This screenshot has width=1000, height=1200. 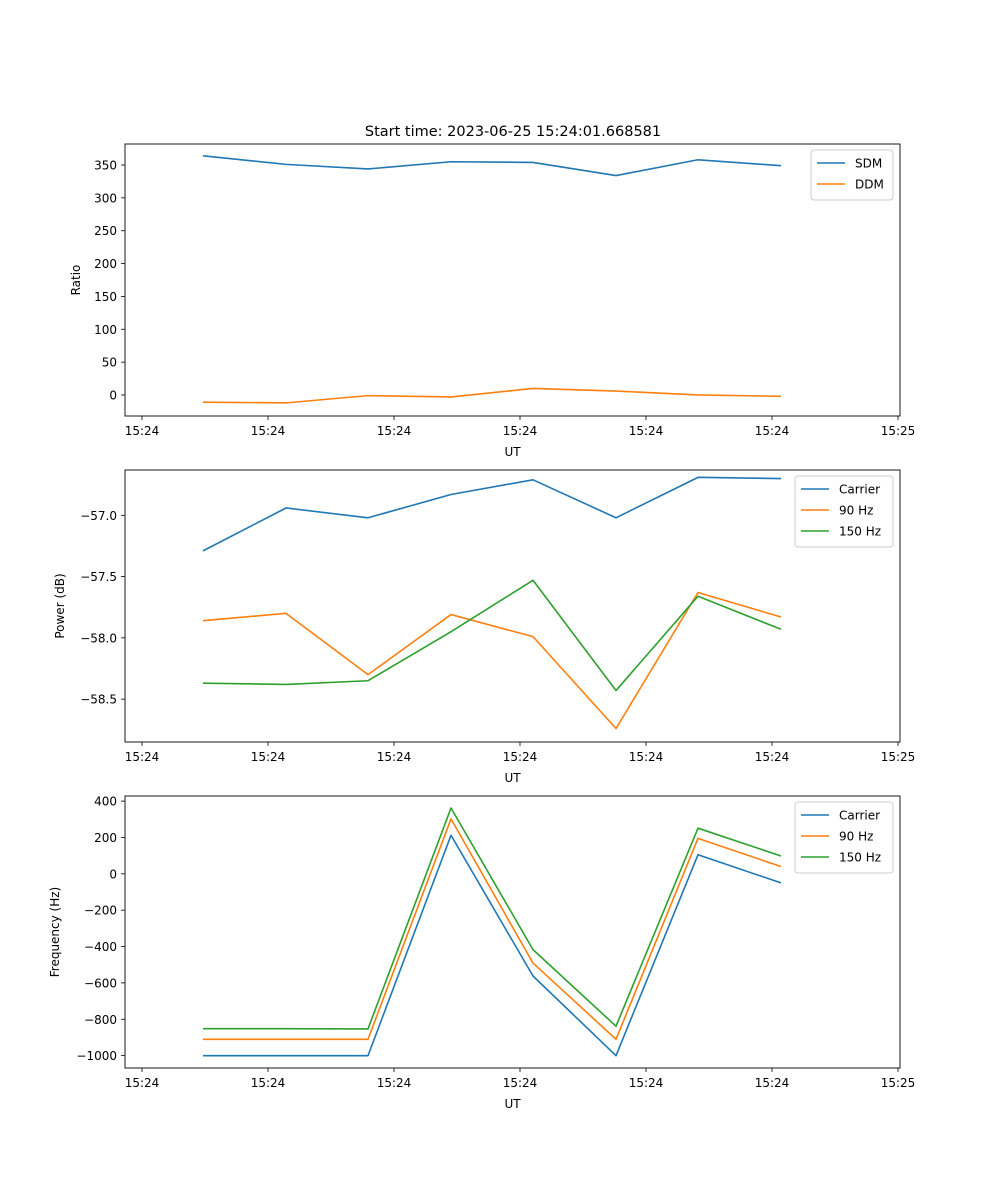 I want to click on y-tick-label: −57.5, so click(x=98, y=577).